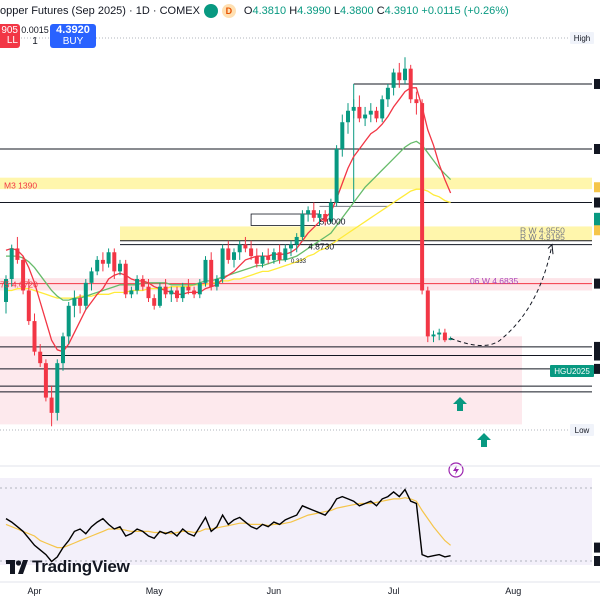 The height and width of the screenshot is (600, 600). What do you see at coordinates (261, 380) in the screenshot?
I see `support-zone-lower` at bounding box center [261, 380].